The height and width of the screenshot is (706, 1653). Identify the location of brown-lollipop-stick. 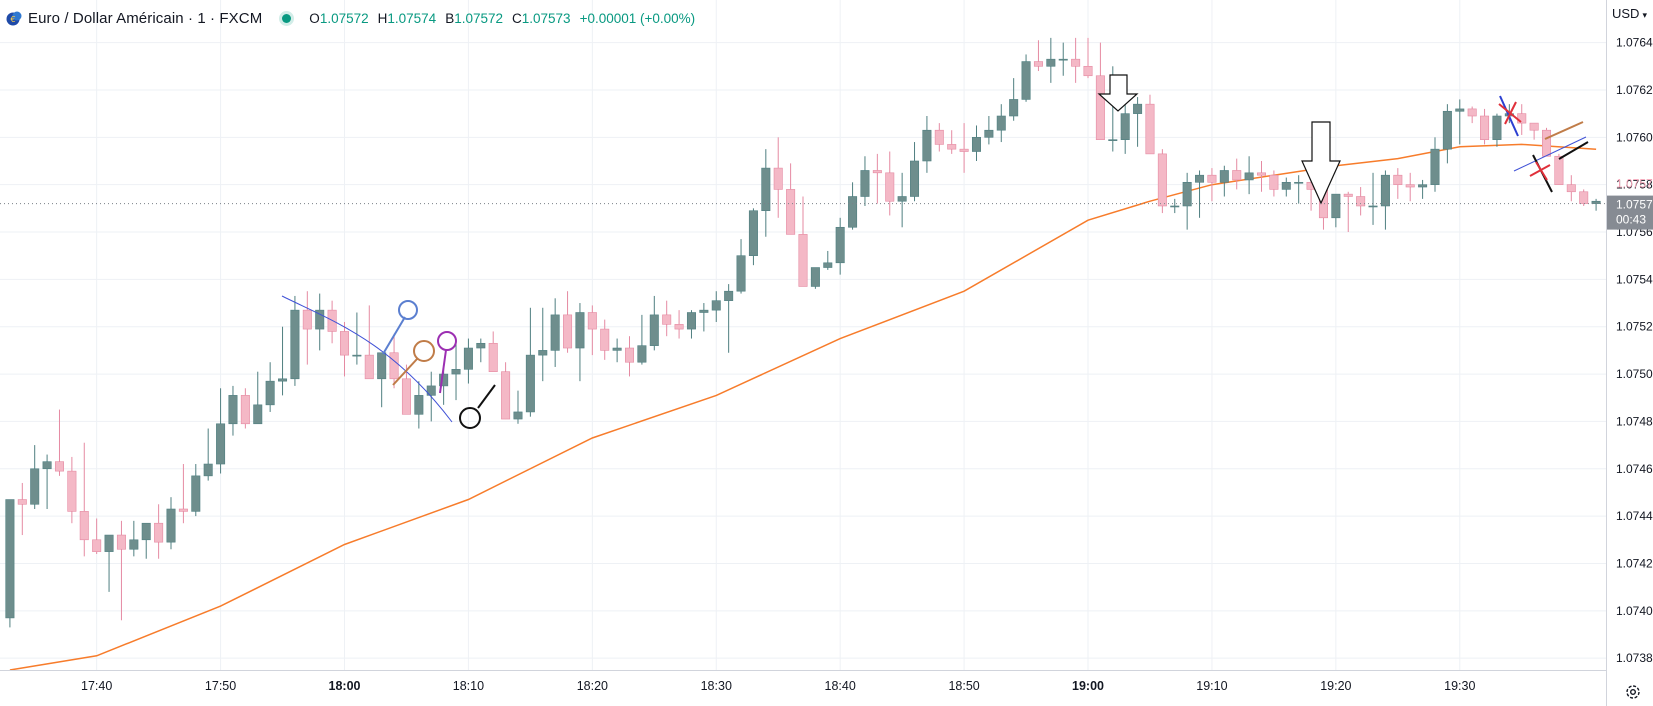
(405, 372).